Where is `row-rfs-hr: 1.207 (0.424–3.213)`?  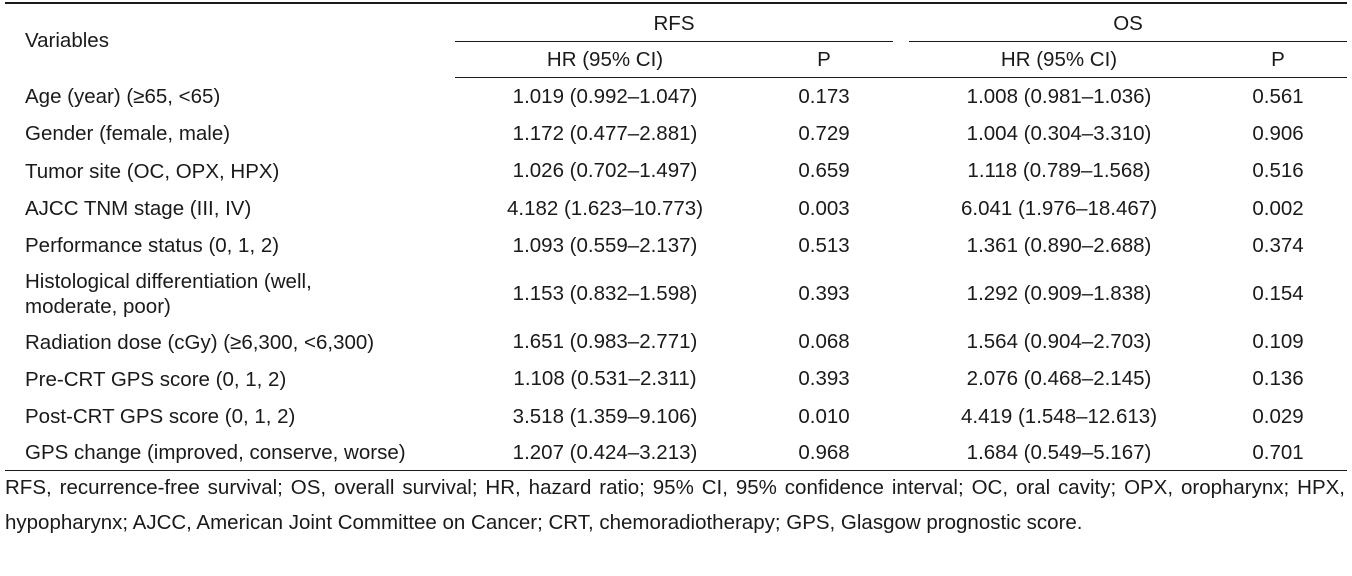 row-rfs-hr: 1.207 (0.424–3.213) is located at coordinates (605, 453).